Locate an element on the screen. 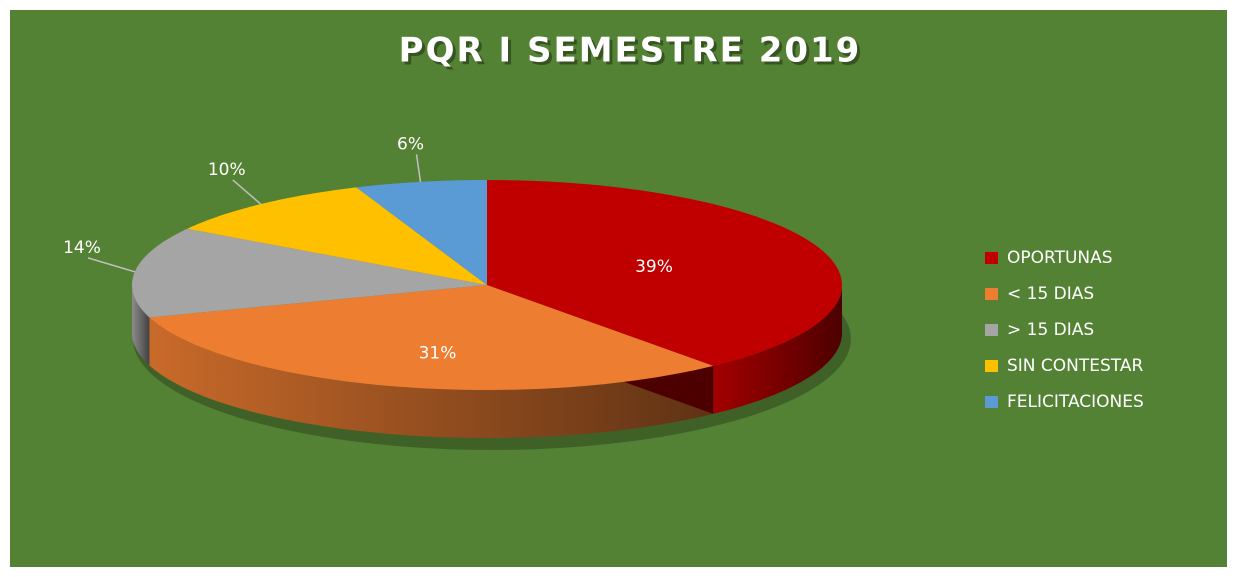 The height and width of the screenshot is (577, 1237). data-label: 6% is located at coordinates (410, 144).